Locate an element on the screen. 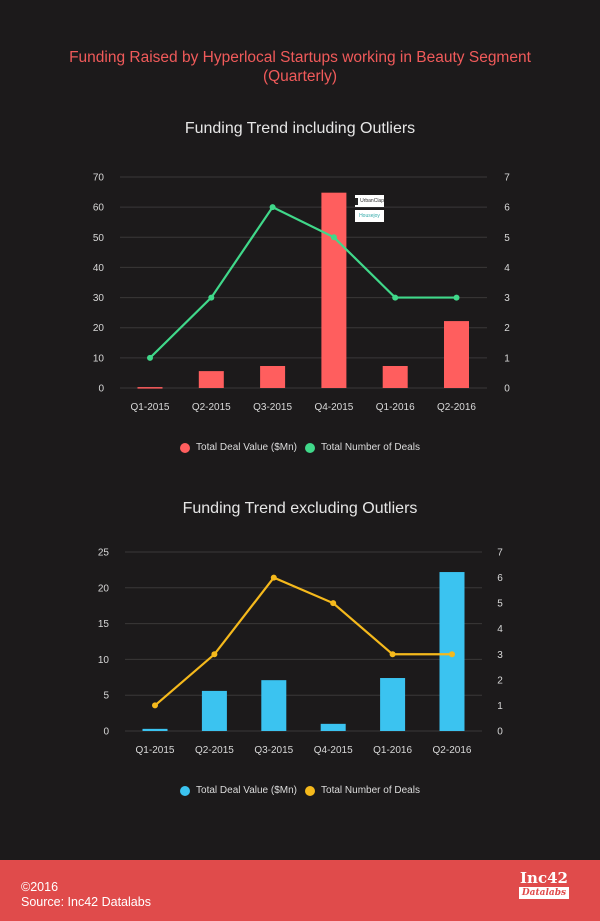 This screenshot has height=921, width=600. bar-q2-2016 is located at coordinates (456, 354).